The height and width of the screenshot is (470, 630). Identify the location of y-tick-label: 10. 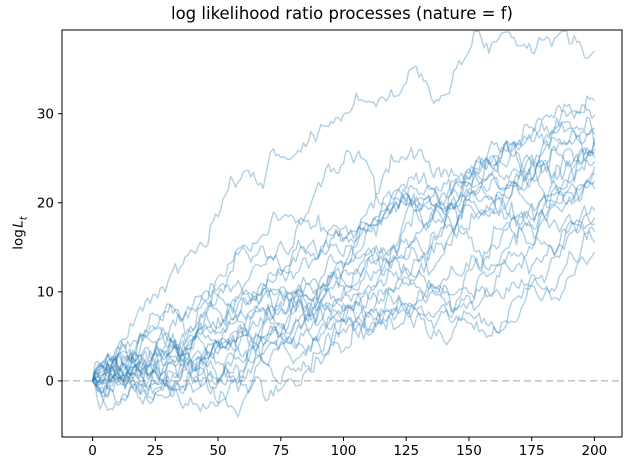
(45, 293).